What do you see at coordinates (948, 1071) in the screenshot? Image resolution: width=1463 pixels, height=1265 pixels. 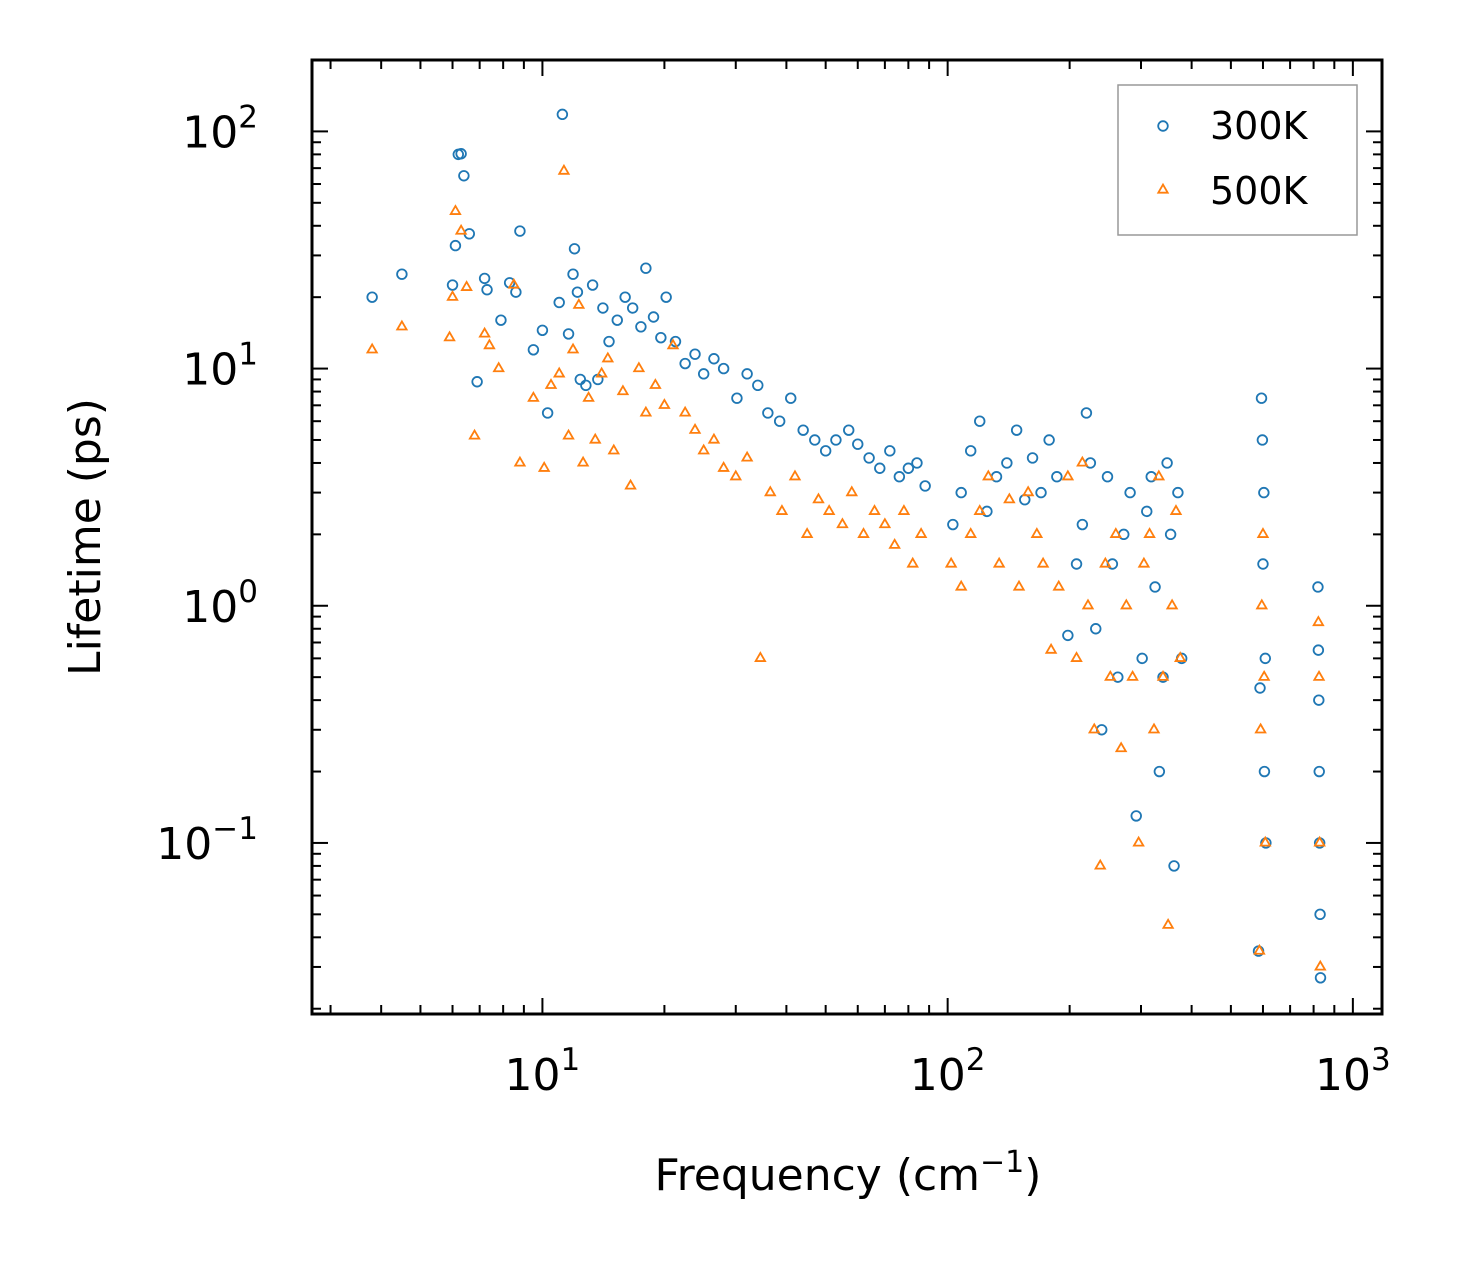 I see `x-tick-label: 10²` at bounding box center [948, 1071].